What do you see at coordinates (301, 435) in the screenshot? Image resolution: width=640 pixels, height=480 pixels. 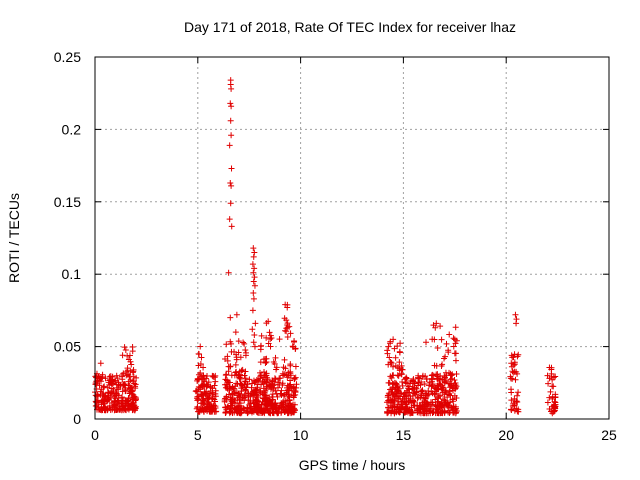 I see `x-tick-label: 10` at bounding box center [301, 435].